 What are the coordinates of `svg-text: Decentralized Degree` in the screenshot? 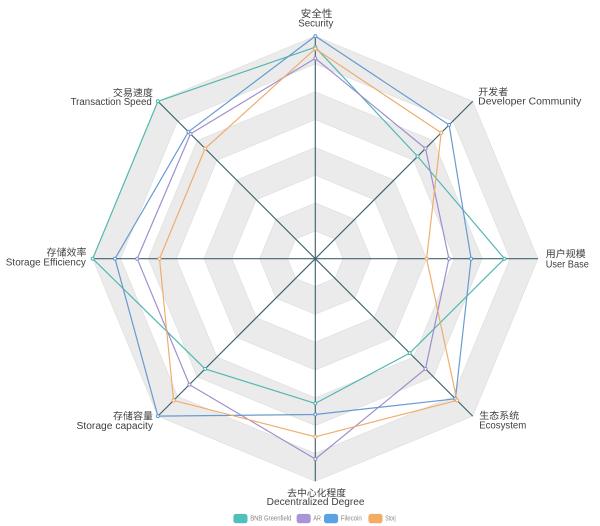 It's located at (316, 502).